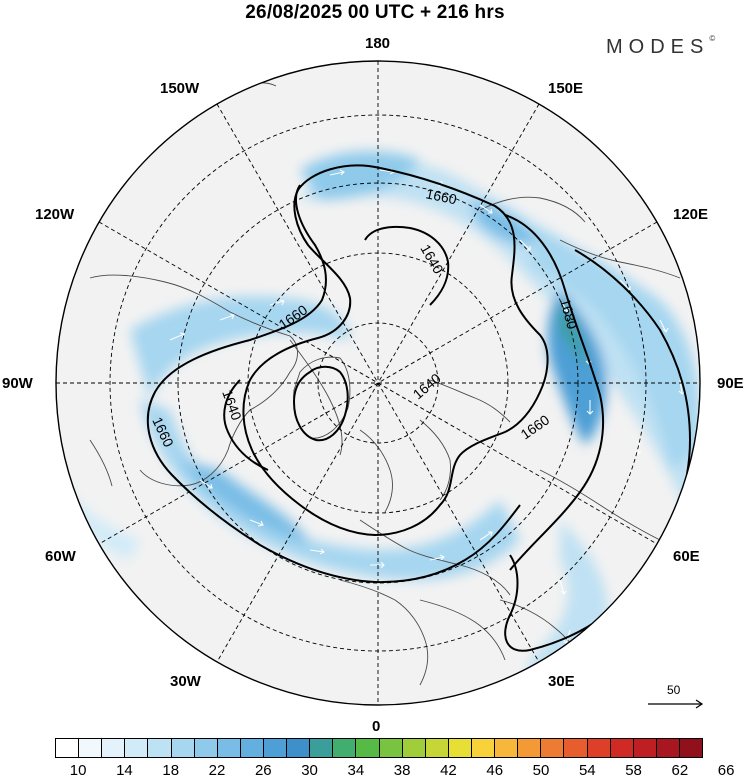  Describe the element at coordinates (441, 196) in the screenshot. I see `contour-label: 1660` at that location.